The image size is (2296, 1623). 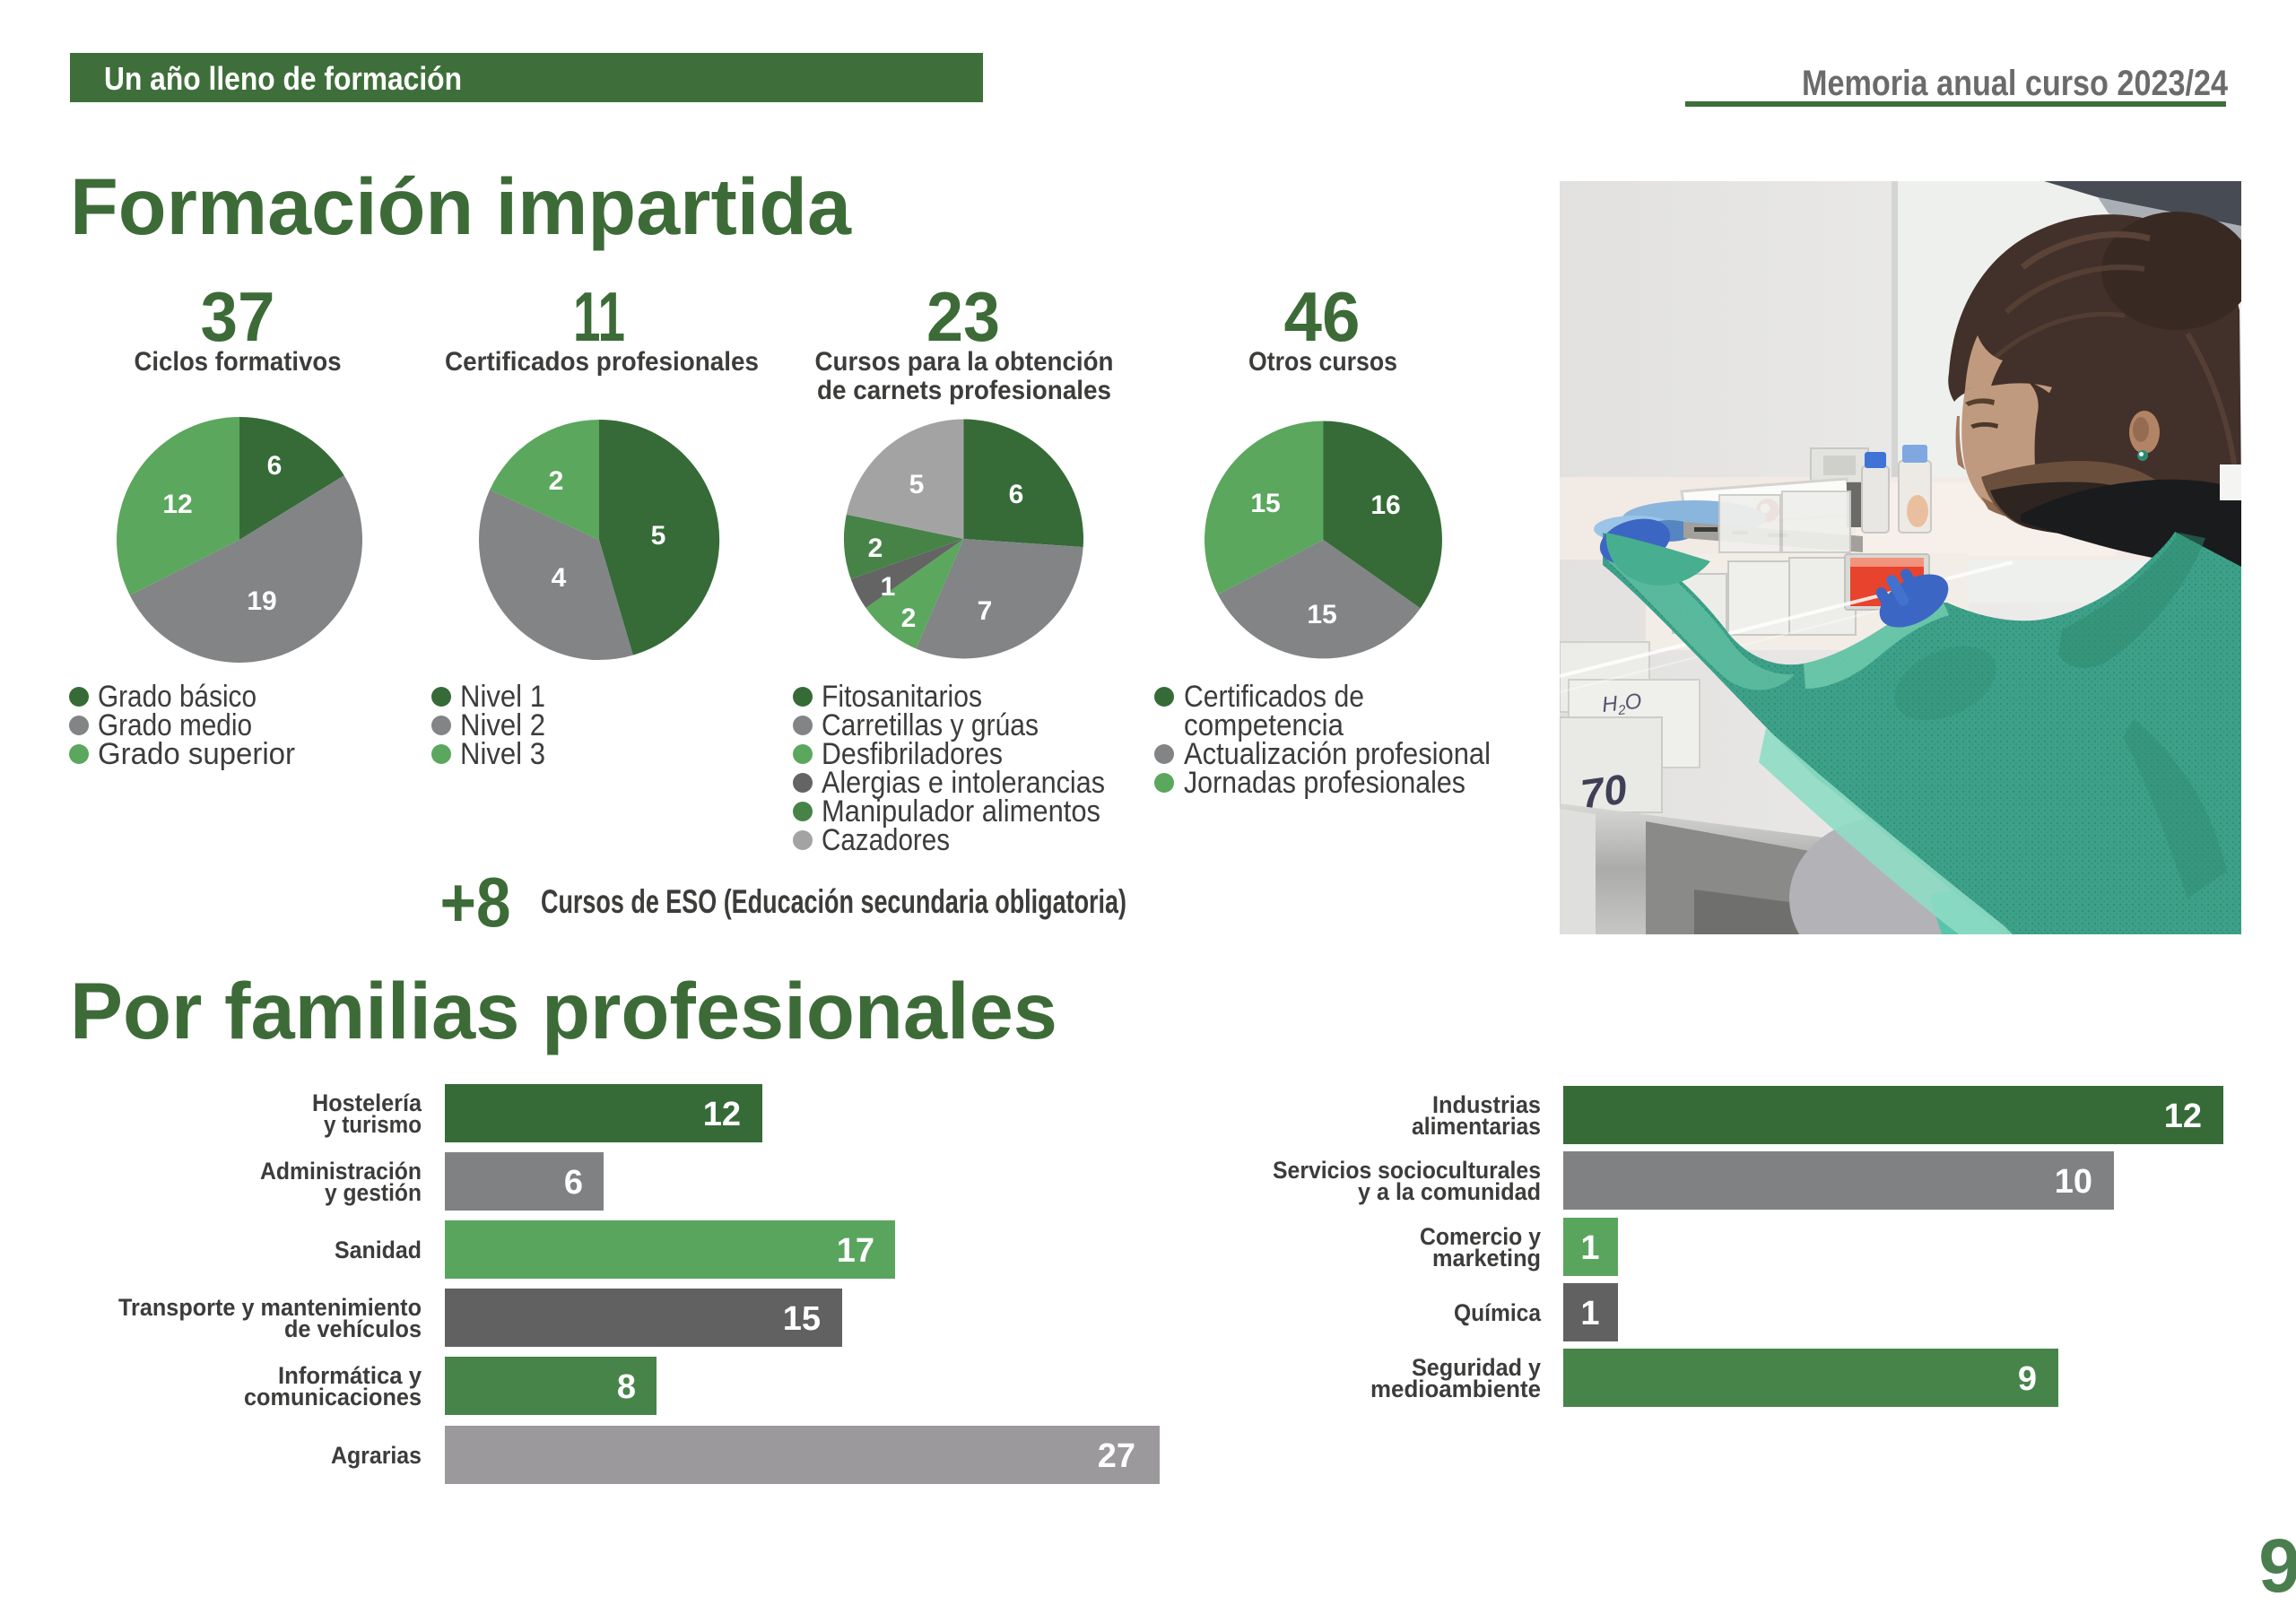 I want to click on svg-text: +8, so click(x=475, y=902).